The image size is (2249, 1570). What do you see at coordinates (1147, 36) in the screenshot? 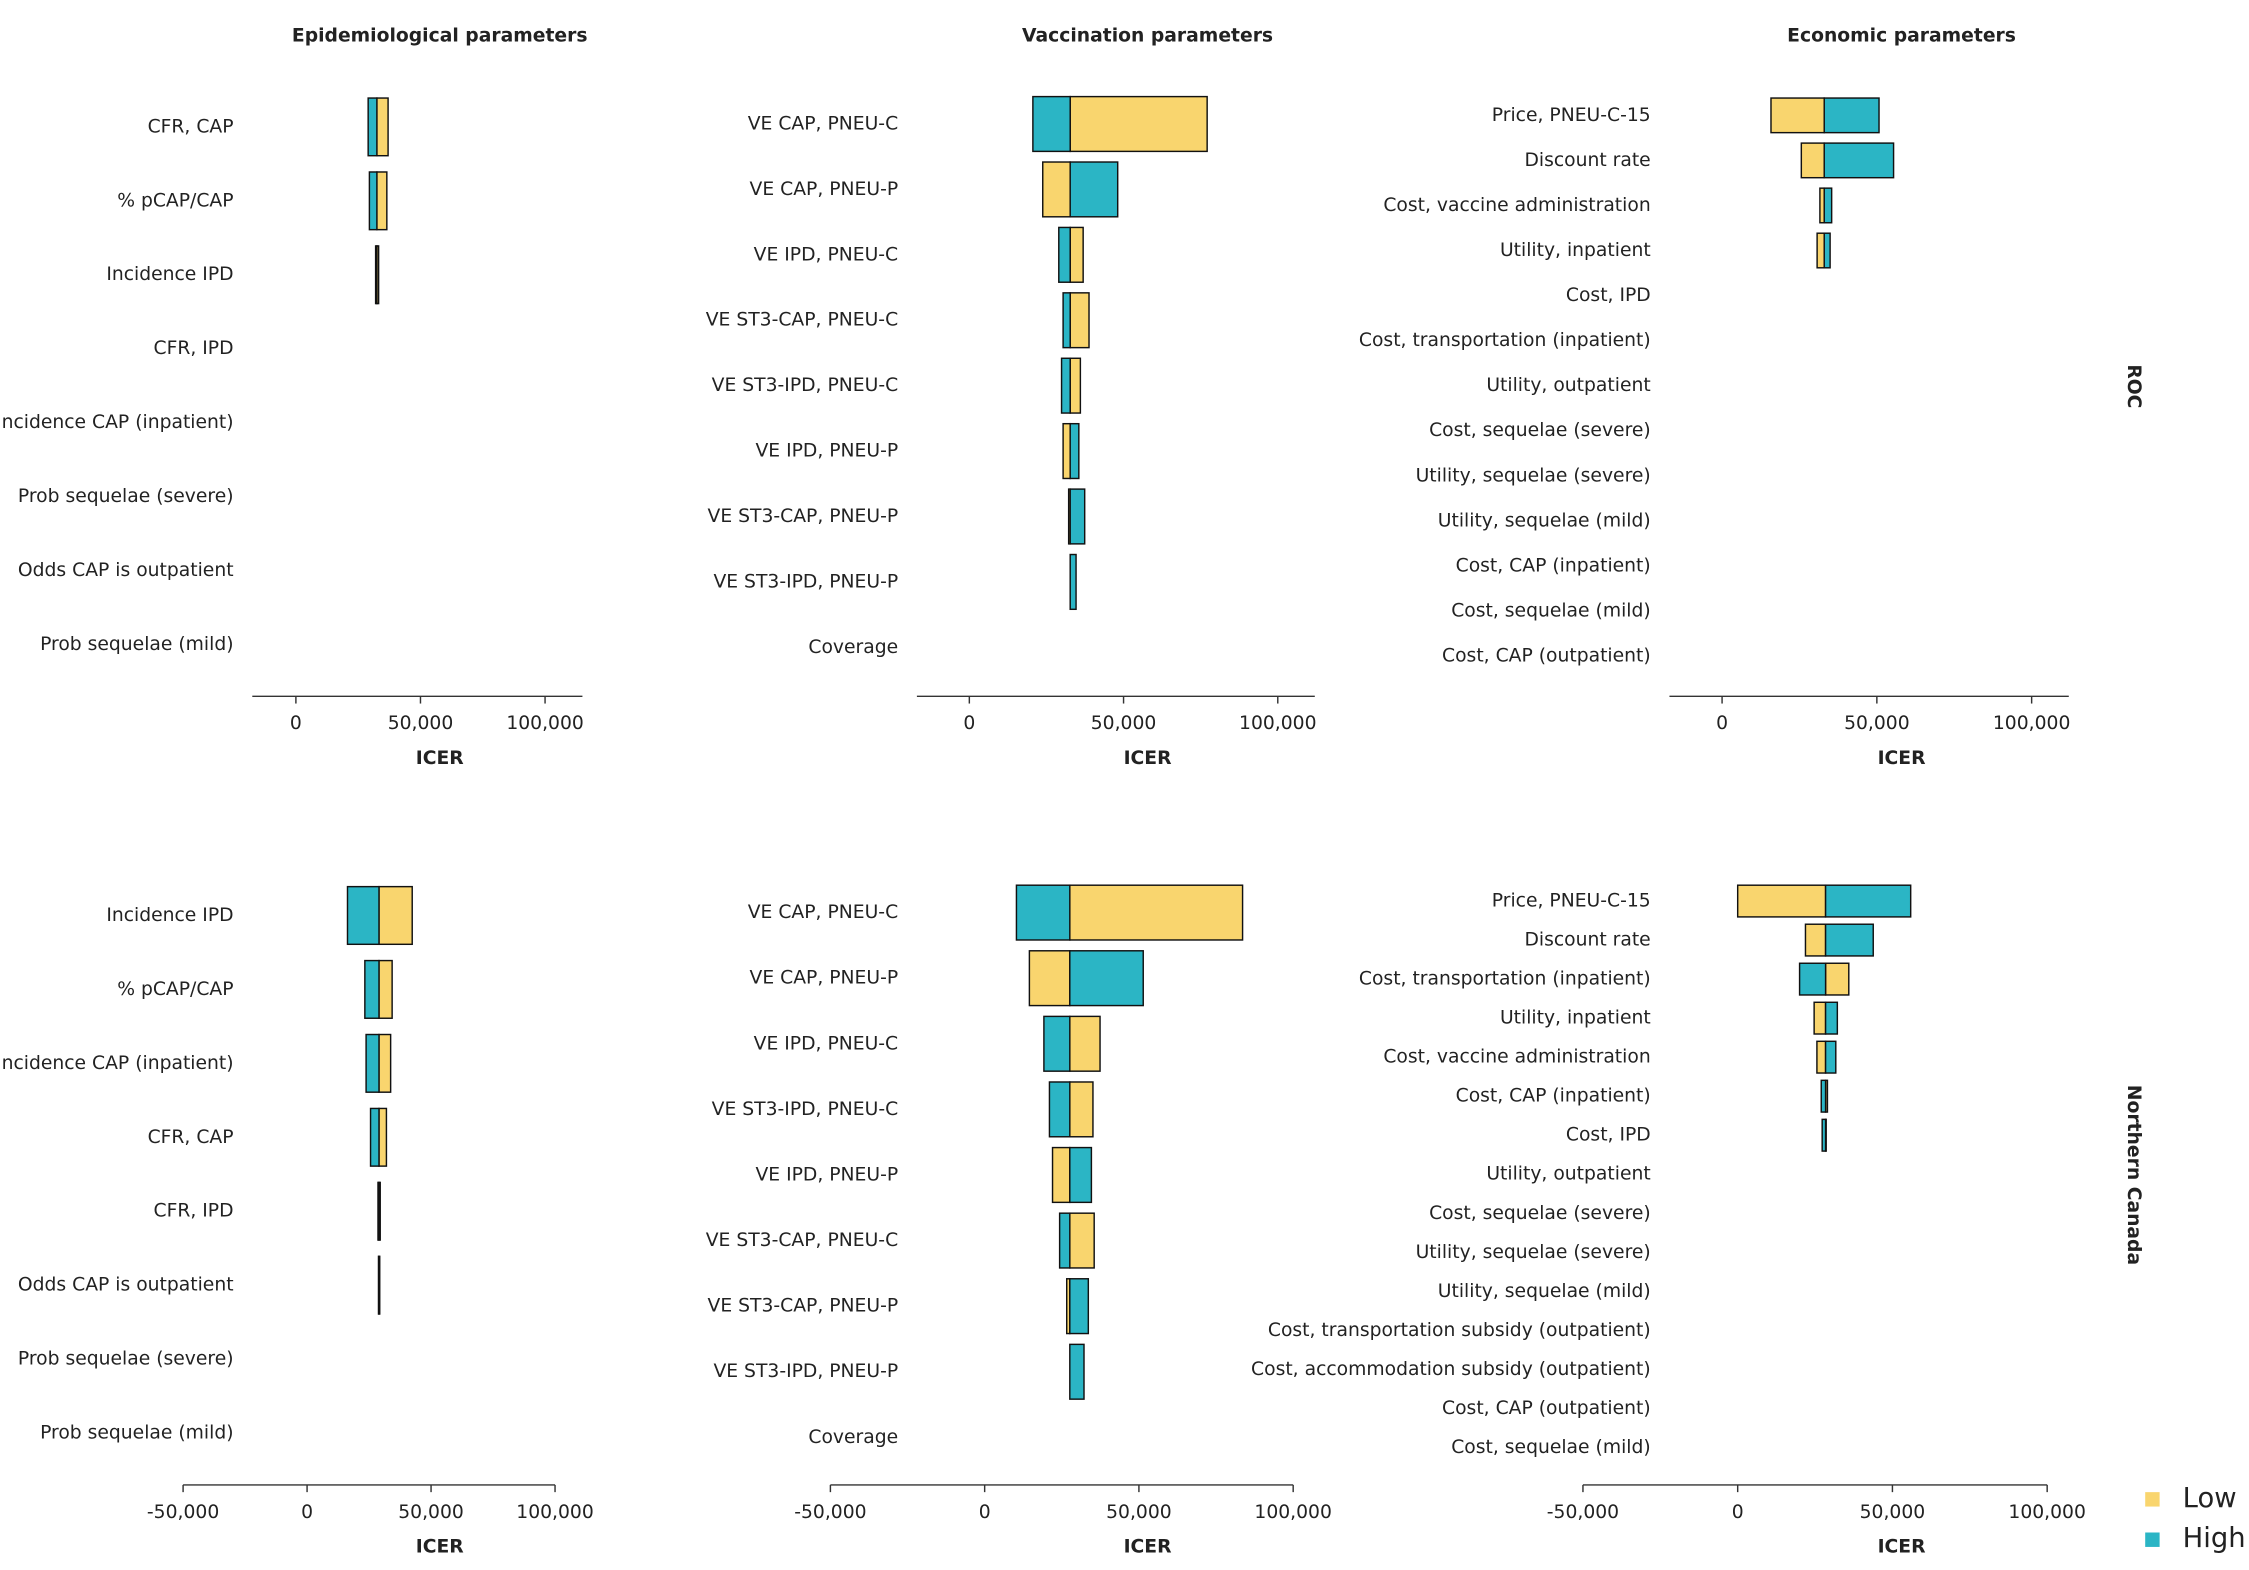
I see `panel-title: Vaccination parameters` at bounding box center [1147, 36].